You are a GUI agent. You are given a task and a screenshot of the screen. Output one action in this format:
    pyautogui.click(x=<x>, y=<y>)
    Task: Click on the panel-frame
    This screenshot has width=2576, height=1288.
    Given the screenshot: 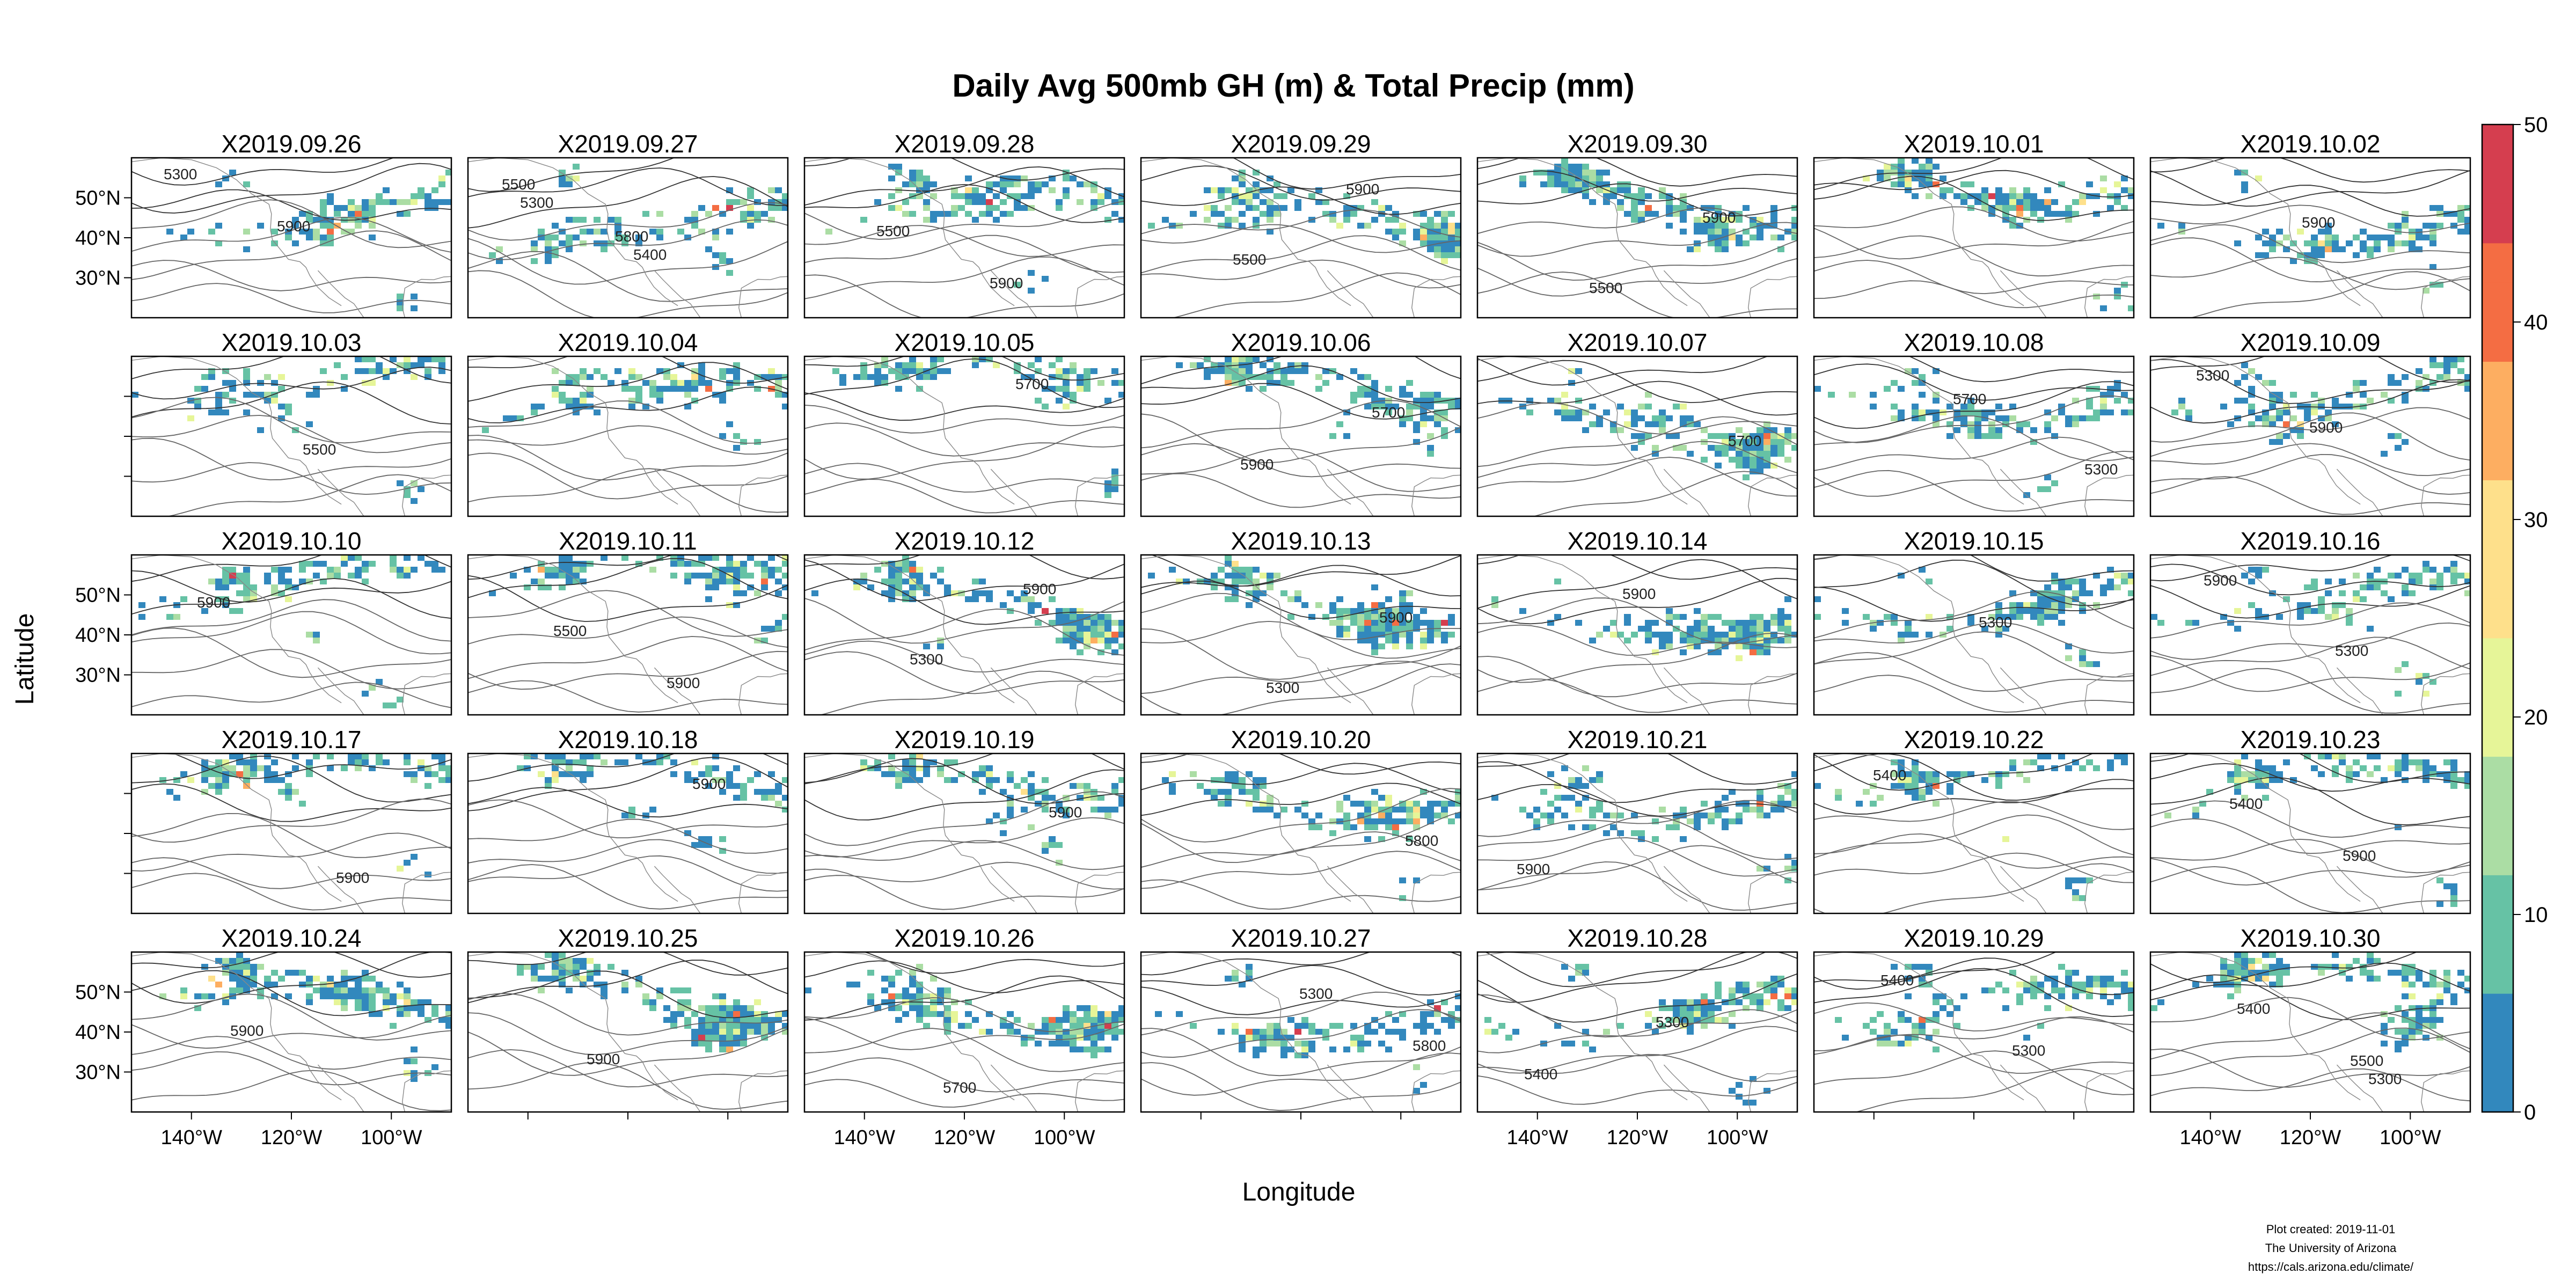 What is the action you would take?
    pyautogui.click(x=628, y=833)
    